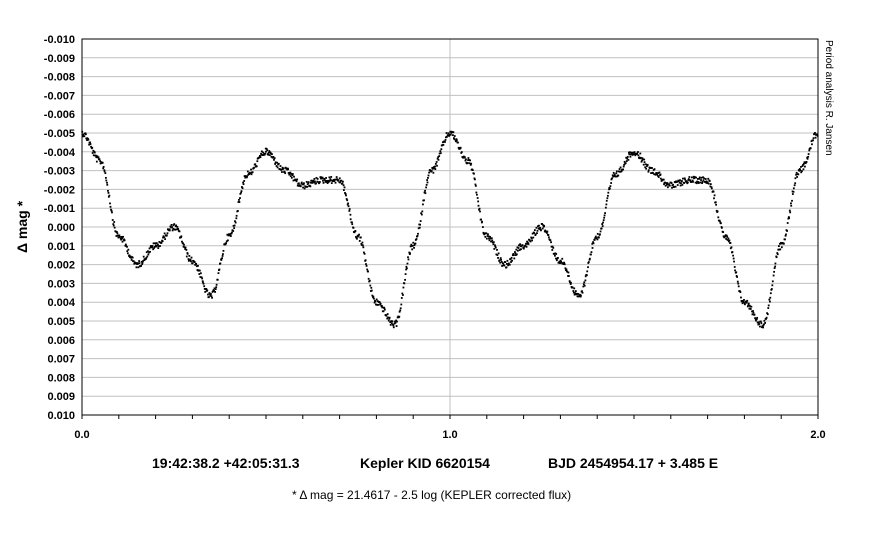 The width and height of the screenshot is (884, 533). Describe the element at coordinates (61, 303) in the screenshot. I see `y-tick-label: 0.004` at that location.